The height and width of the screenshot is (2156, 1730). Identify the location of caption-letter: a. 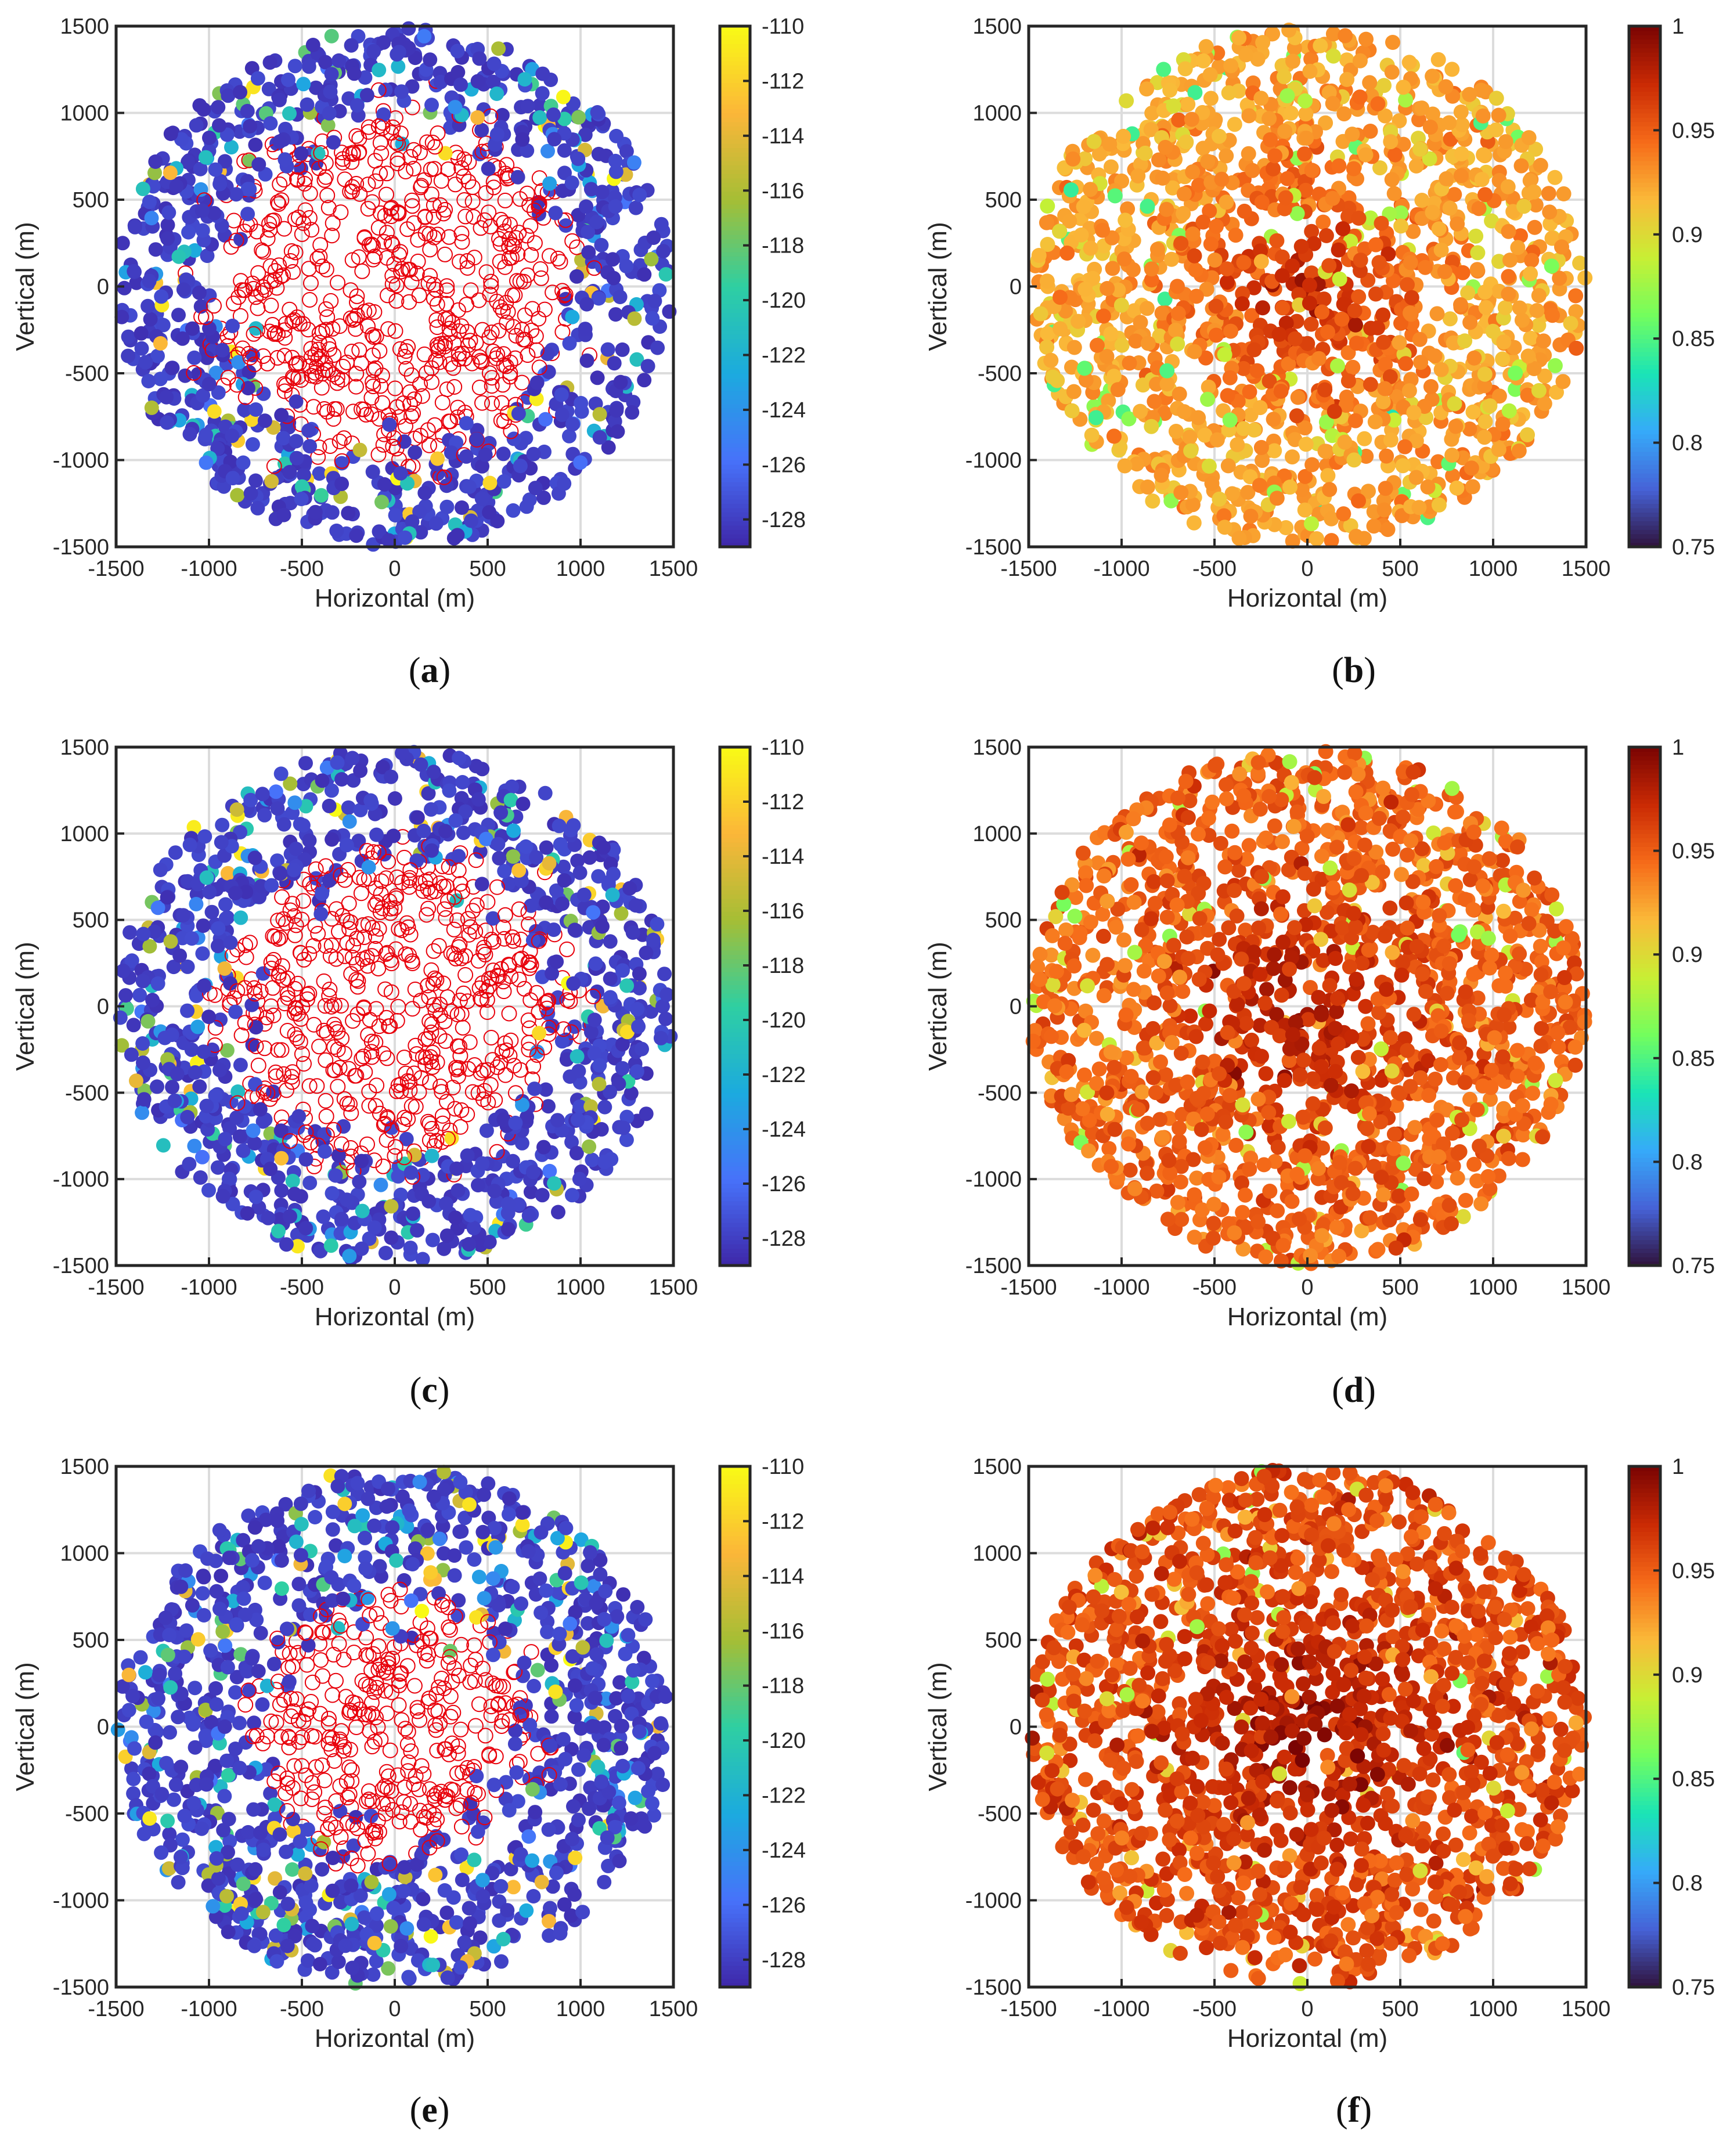
(430, 670).